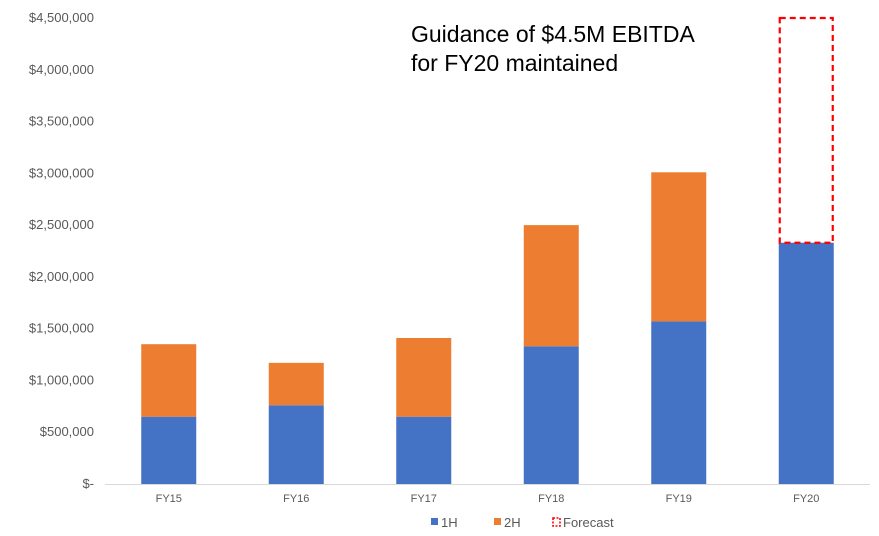  What do you see at coordinates (449, 522) in the screenshot?
I see `legend-label-1h: 1H` at bounding box center [449, 522].